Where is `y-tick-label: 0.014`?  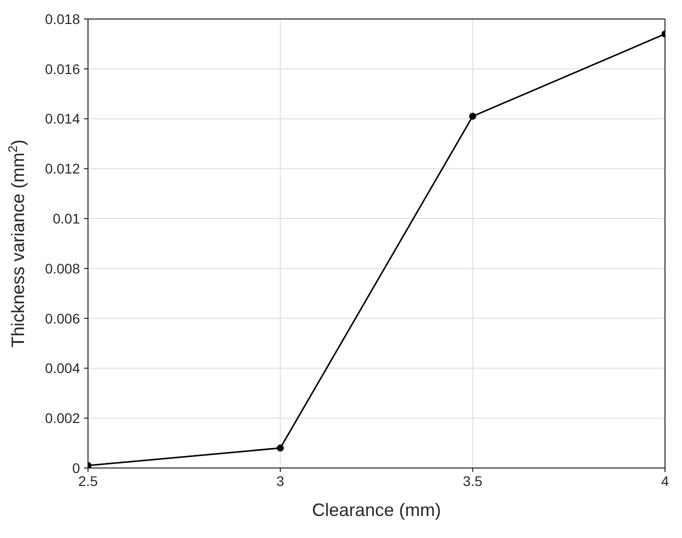
y-tick-label: 0.014 is located at coordinates (62, 118).